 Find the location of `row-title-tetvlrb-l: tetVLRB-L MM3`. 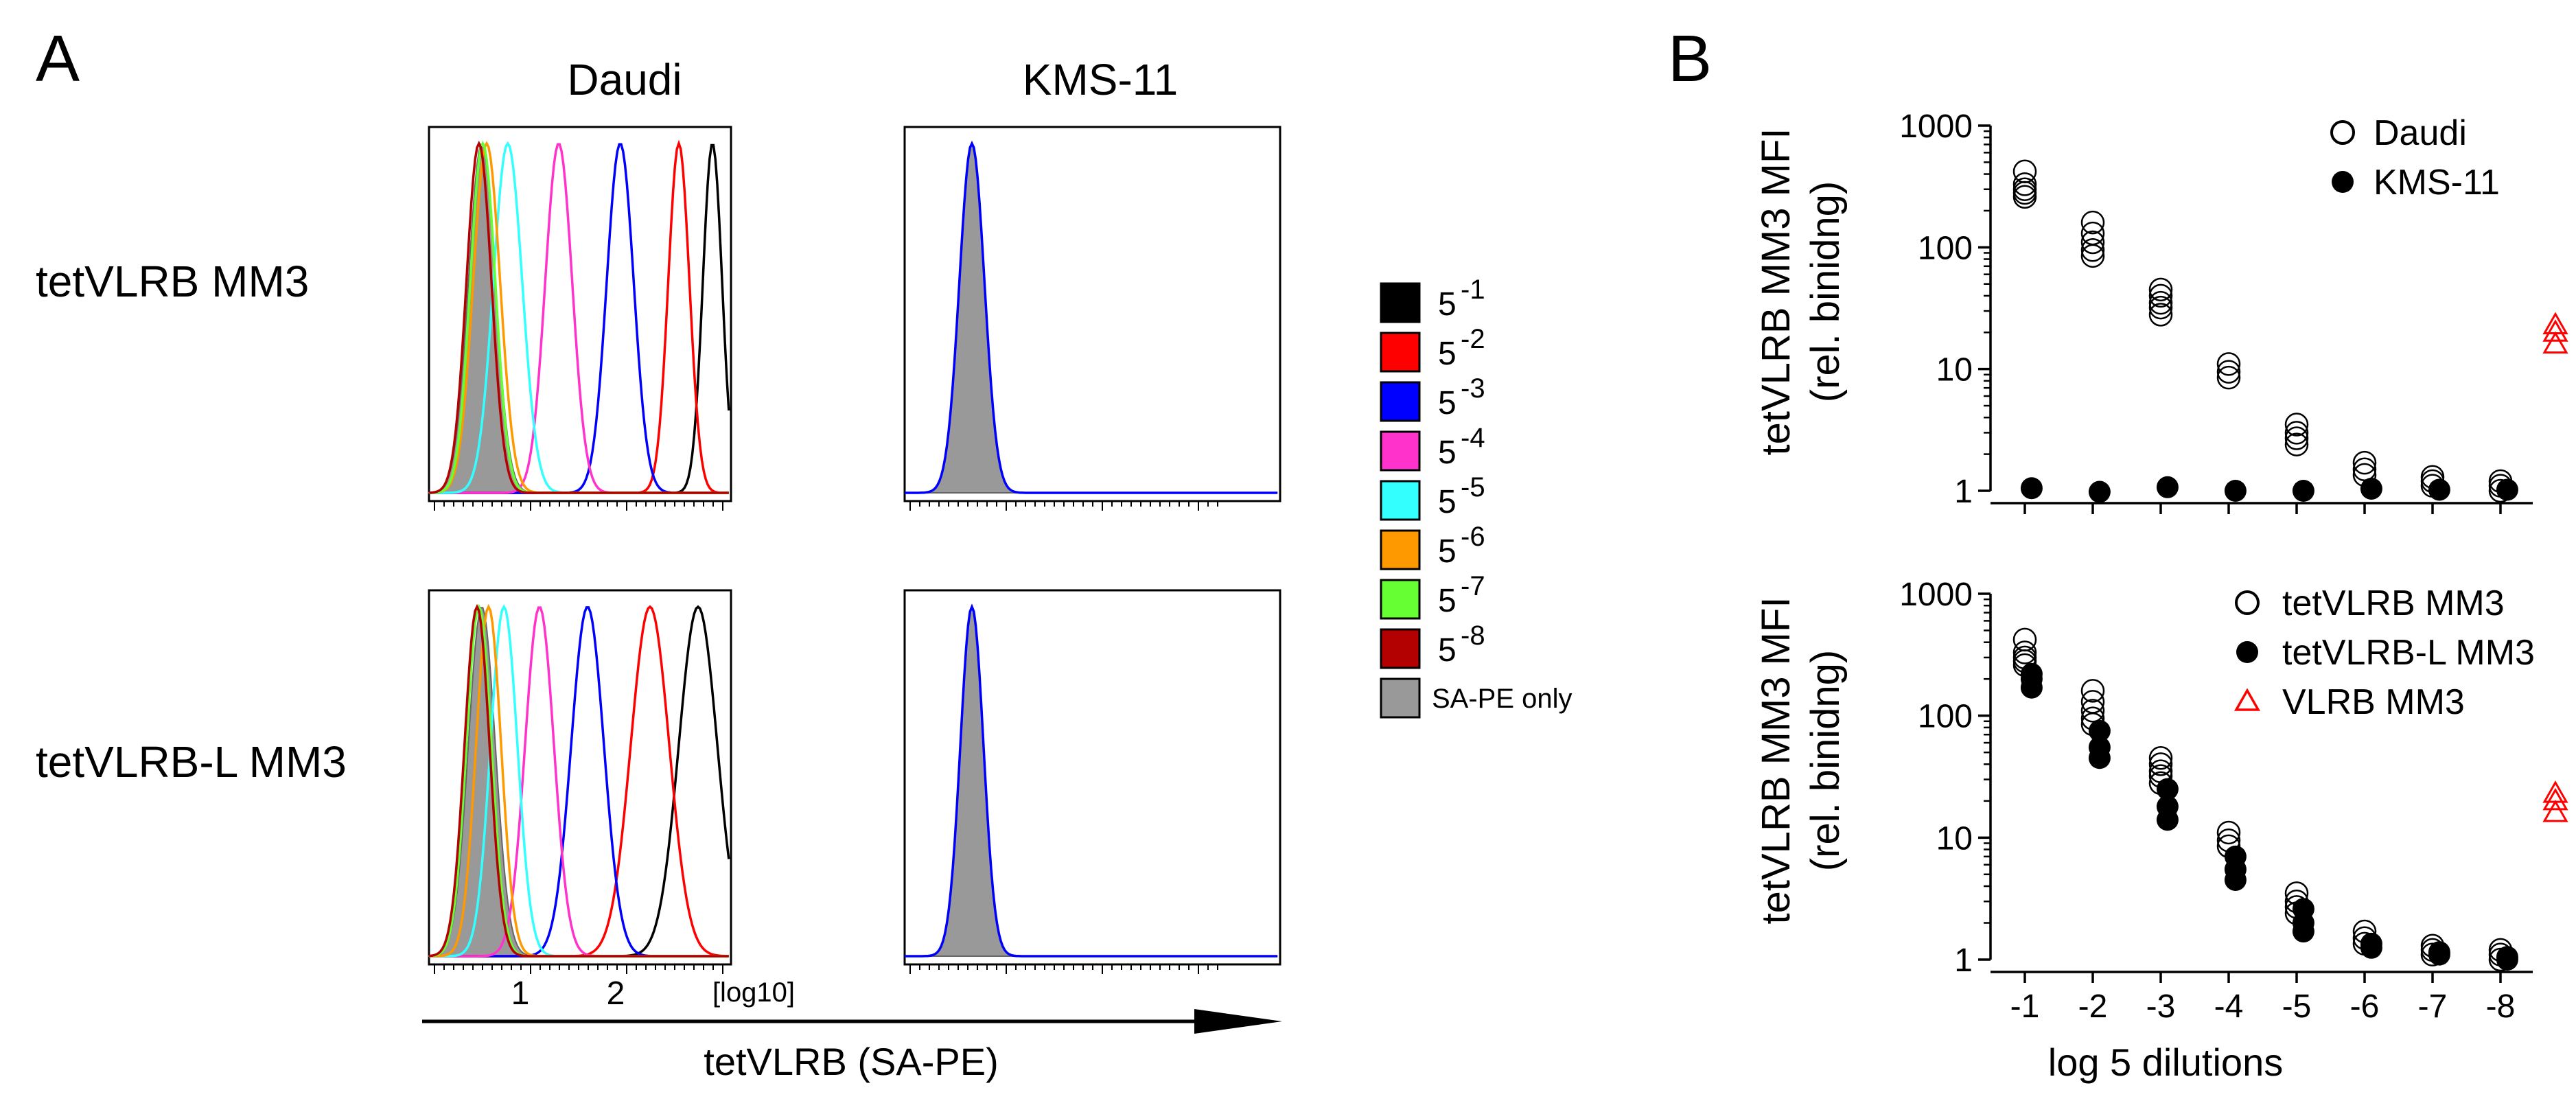

row-title-tetvlrb-l: tetVLRB-L MM3 is located at coordinates (191, 762).